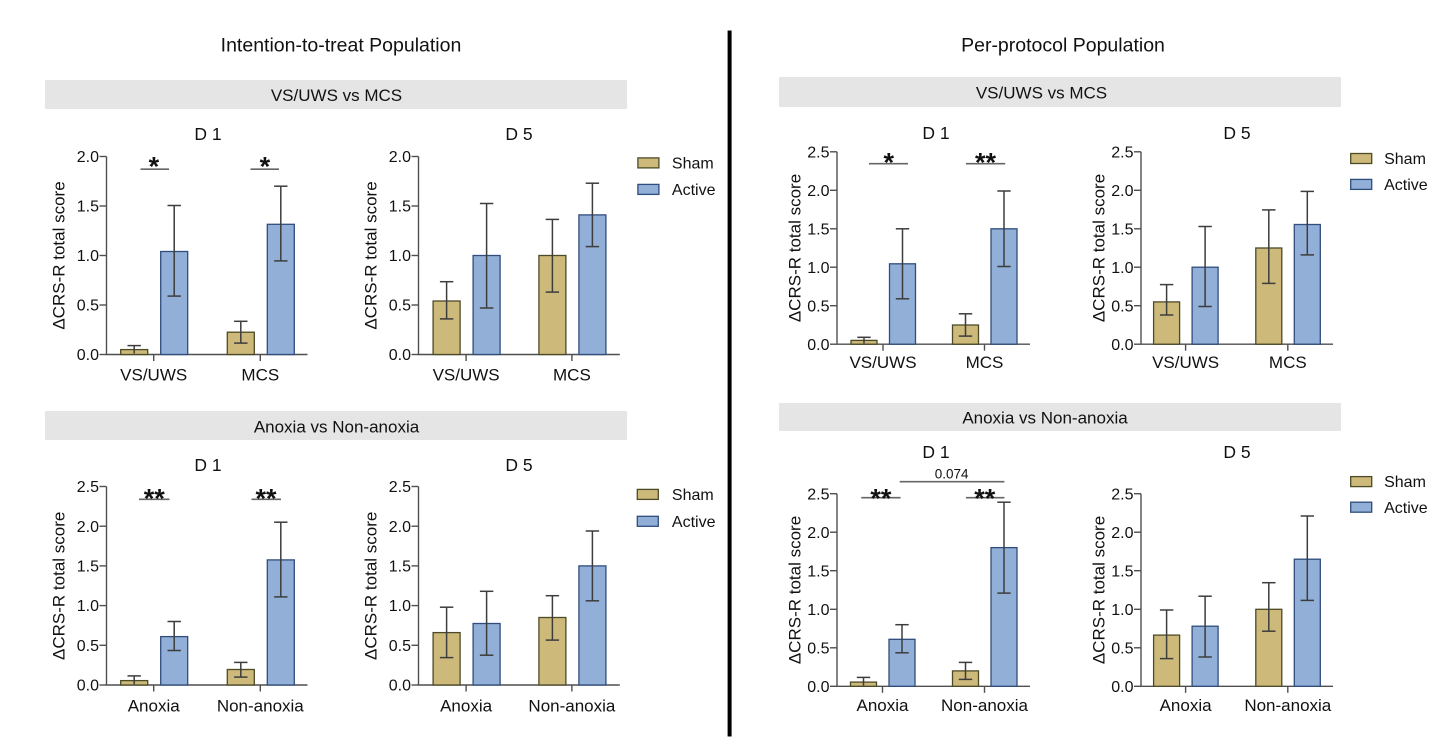  I want to click on svg-text: Intention-to-treat Population, so click(341, 45).